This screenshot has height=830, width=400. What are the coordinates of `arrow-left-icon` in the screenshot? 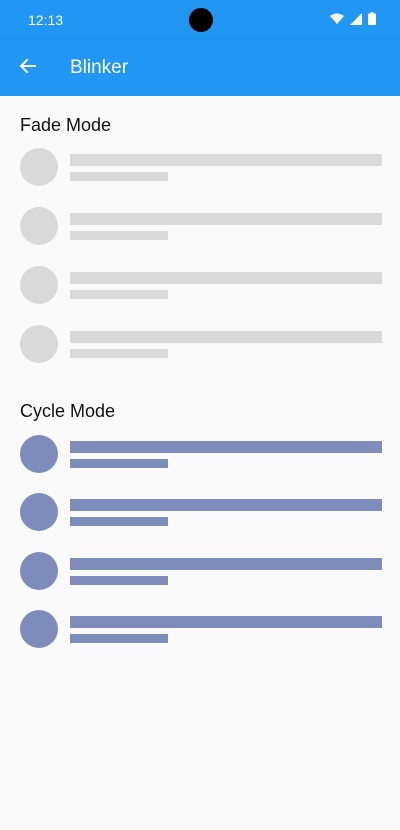 It's located at (28, 68).